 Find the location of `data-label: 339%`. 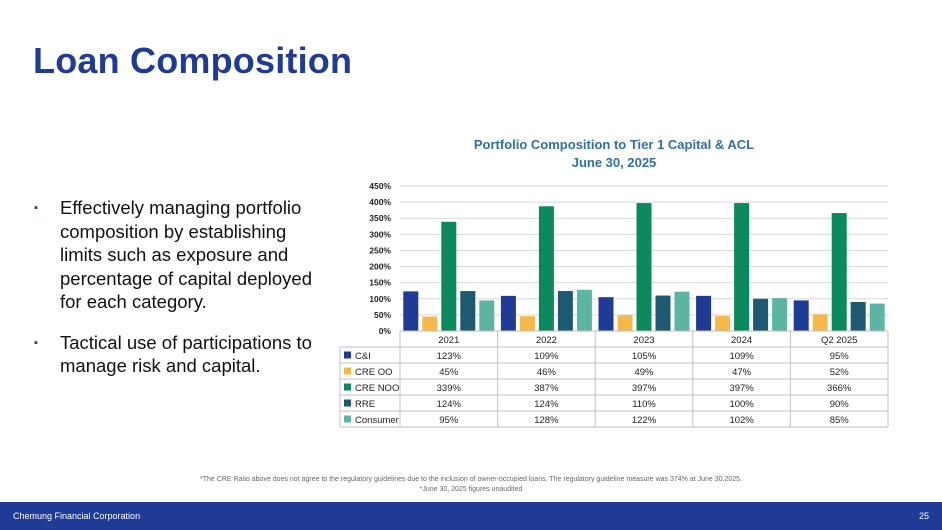

data-label: 339% is located at coordinates (449, 388).